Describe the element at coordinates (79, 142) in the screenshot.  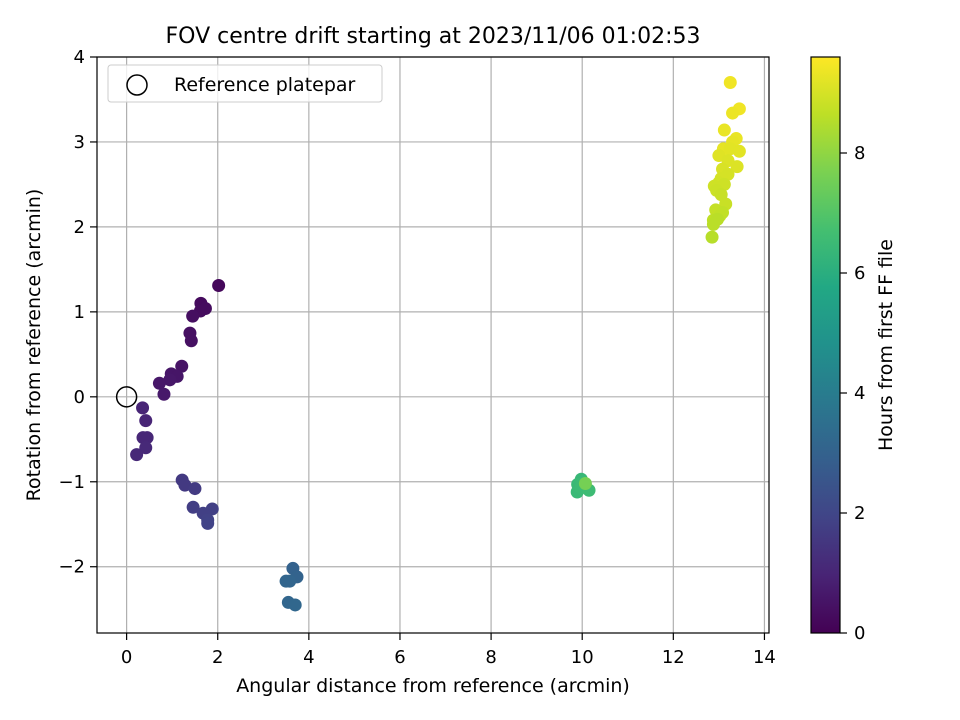
I see `y-tick-label: 3` at that location.